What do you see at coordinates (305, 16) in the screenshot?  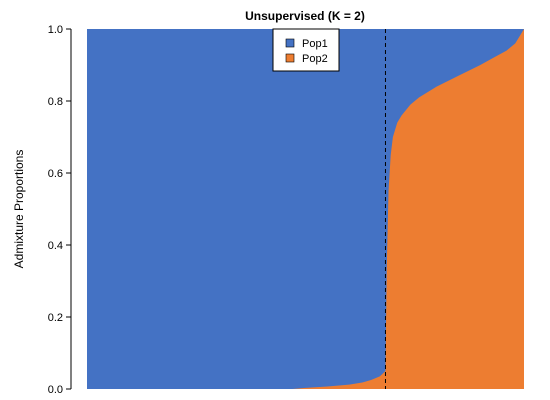 I see `chart-title: Unsupervised (K = 2)` at bounding box center [305, 16].